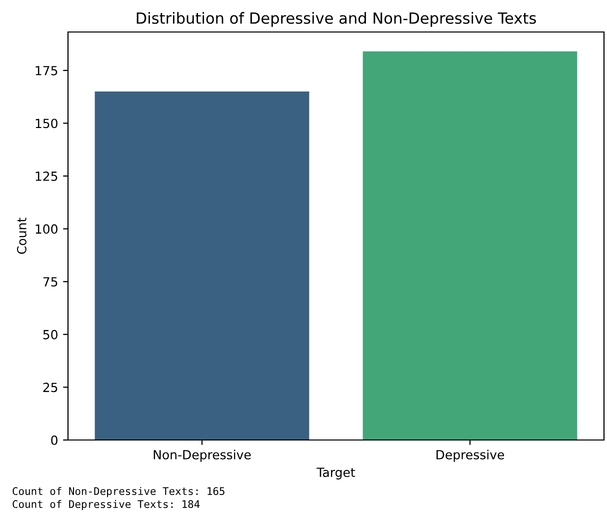 Image resolution: width=607 pixels, height=530 pixels. What do you see at coordinates (21, 236) in the screenshot?
I see `y-axis-title: Count` at bounding box center [21, 236].